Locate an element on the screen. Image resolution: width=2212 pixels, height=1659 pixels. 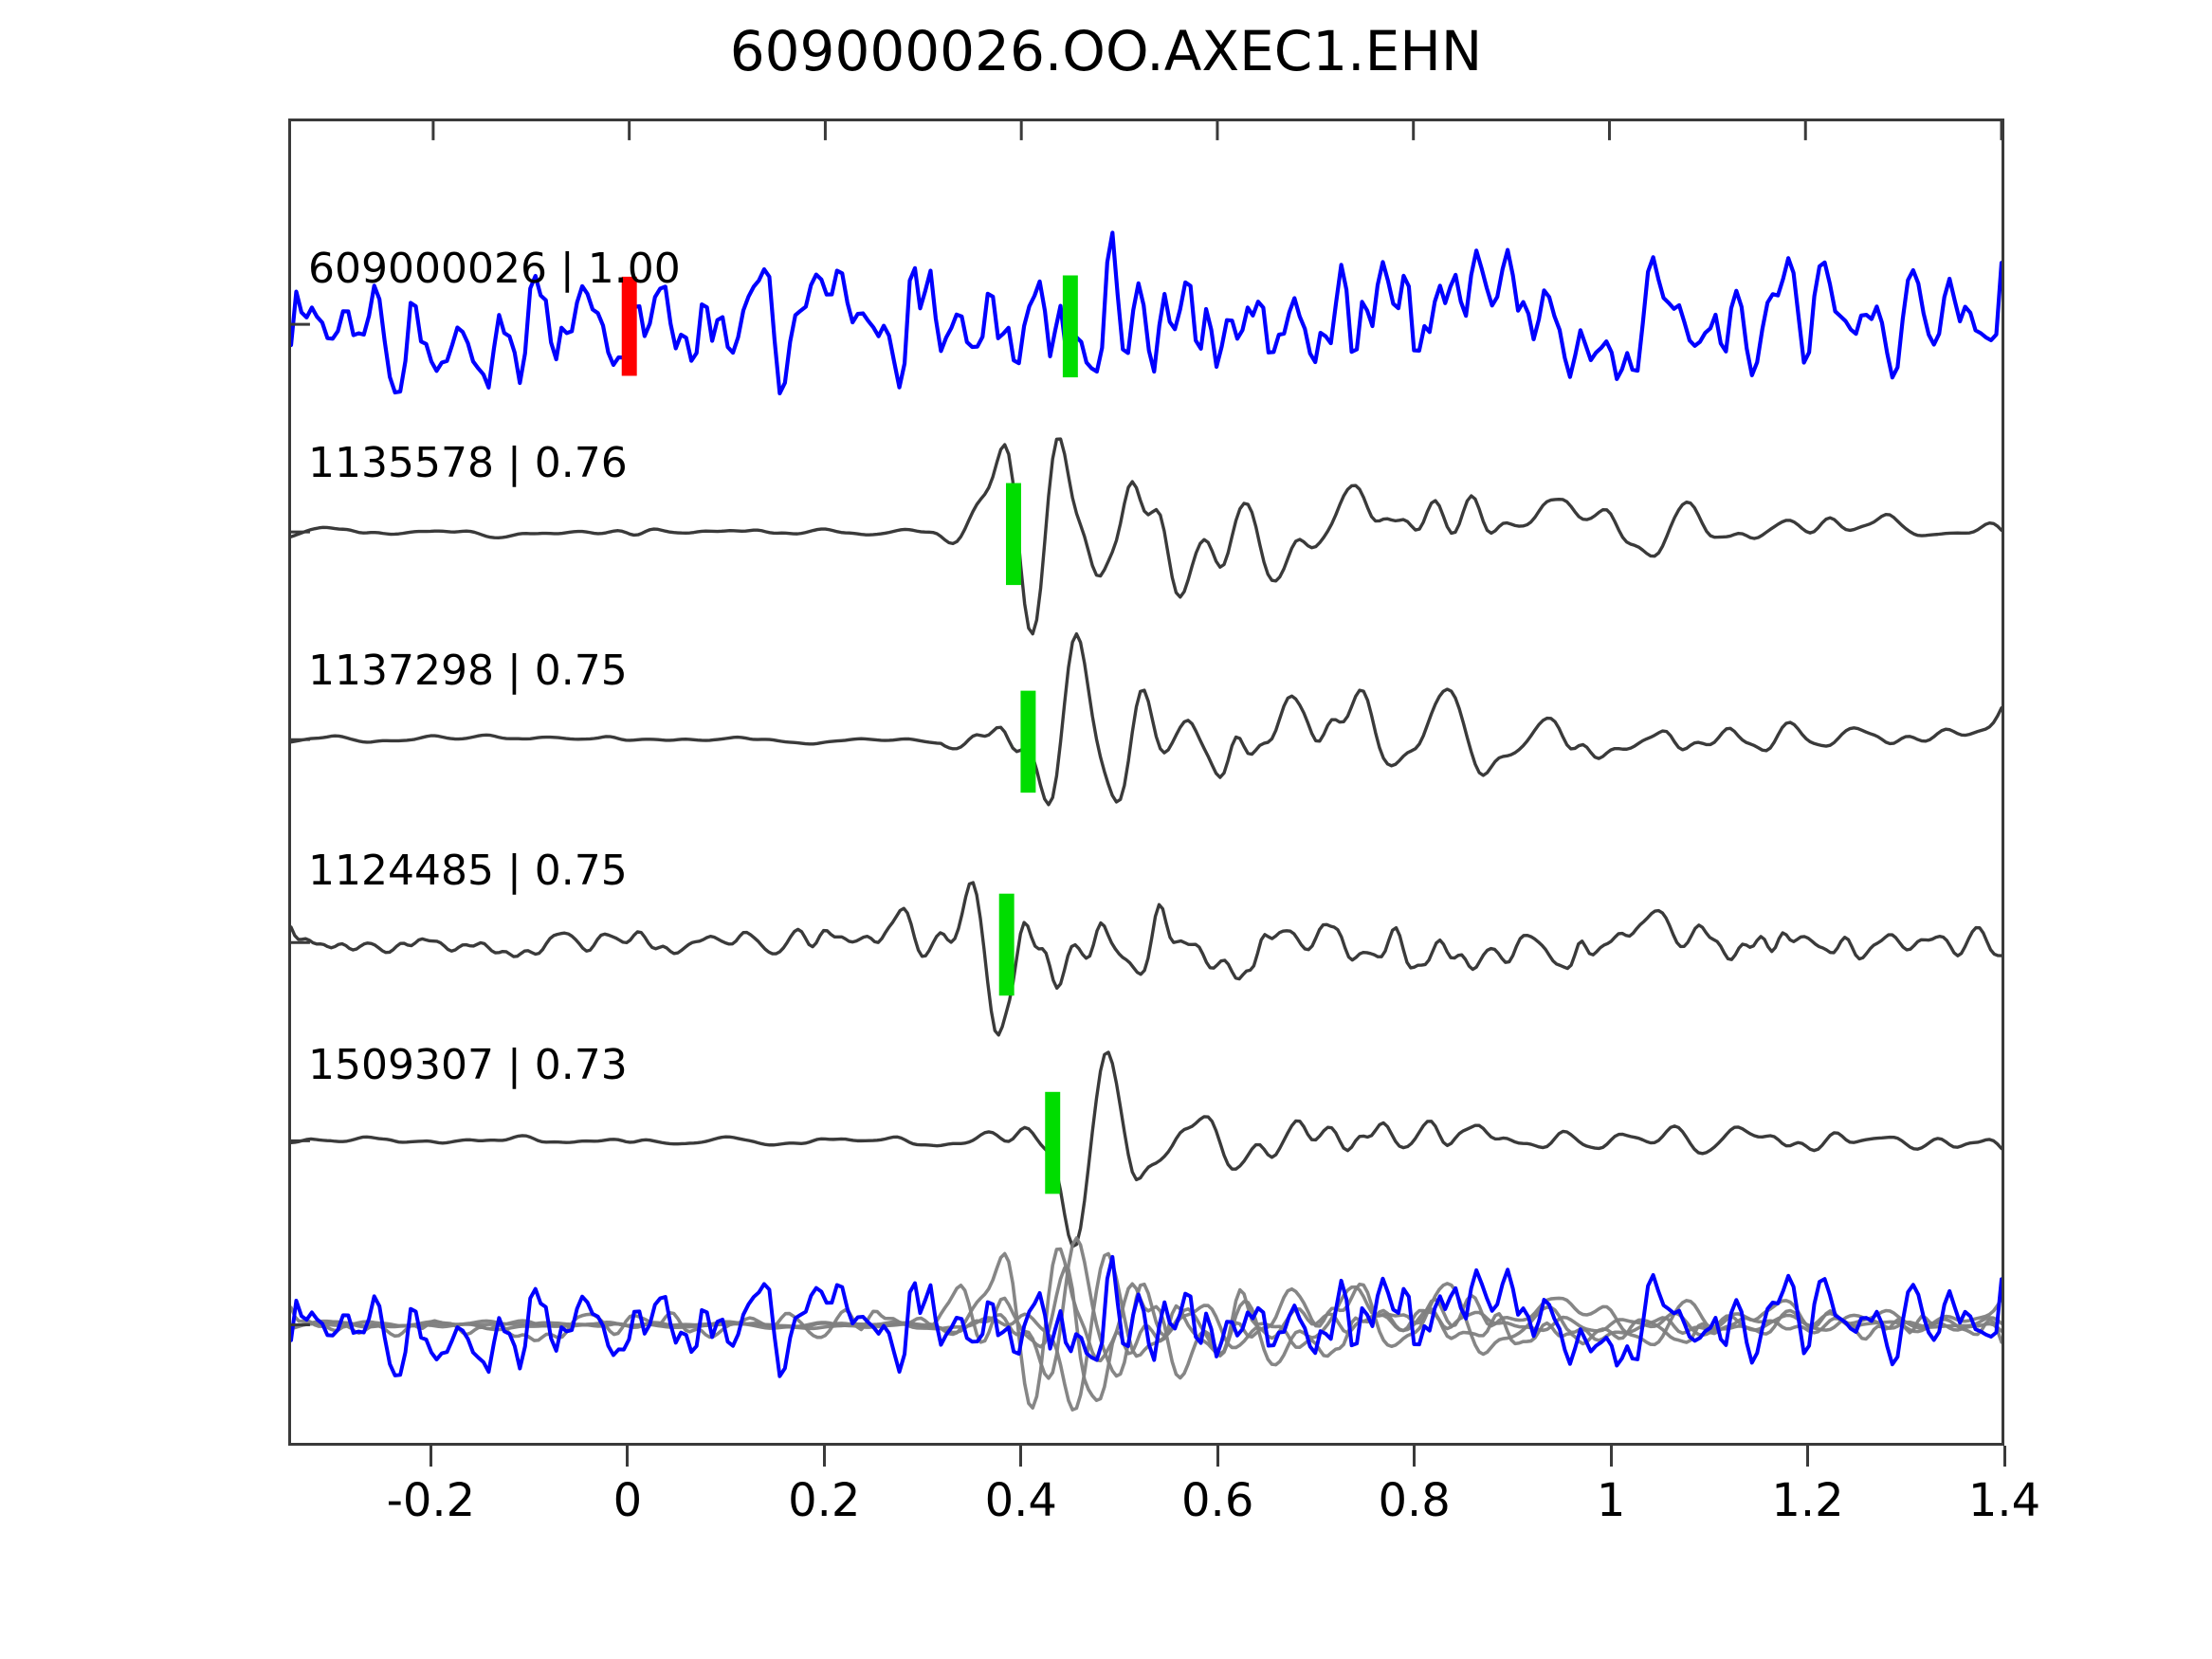
trace-label: 1509307 | 0.73 is located at coordinates (468, 1065).